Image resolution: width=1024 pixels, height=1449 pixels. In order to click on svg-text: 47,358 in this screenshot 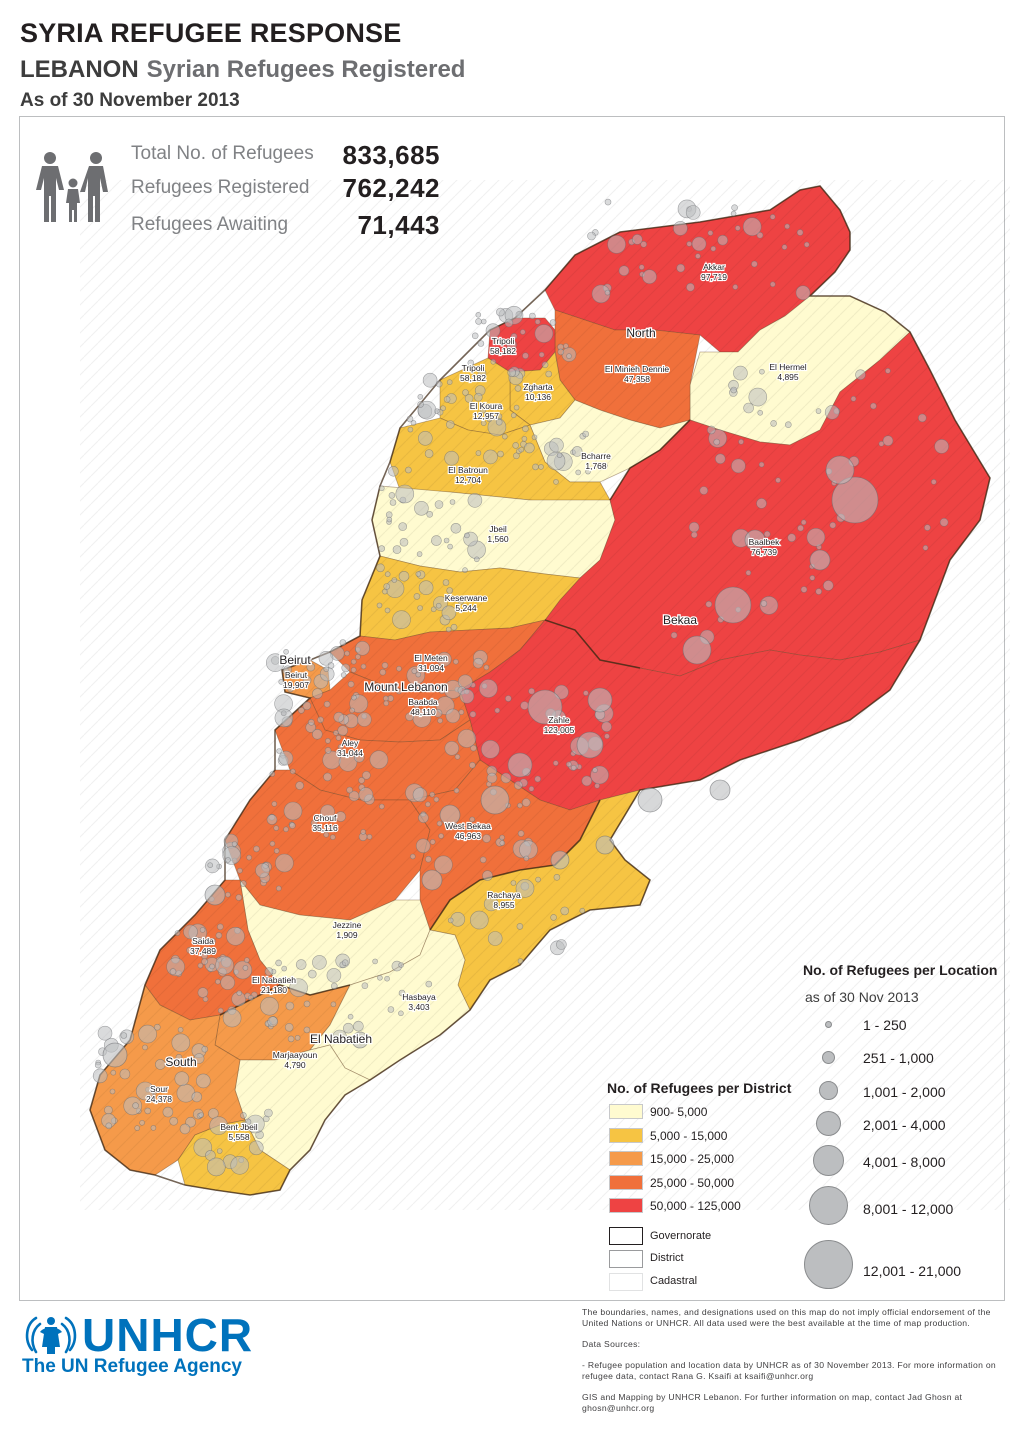, I will do `click(637, 379)`.